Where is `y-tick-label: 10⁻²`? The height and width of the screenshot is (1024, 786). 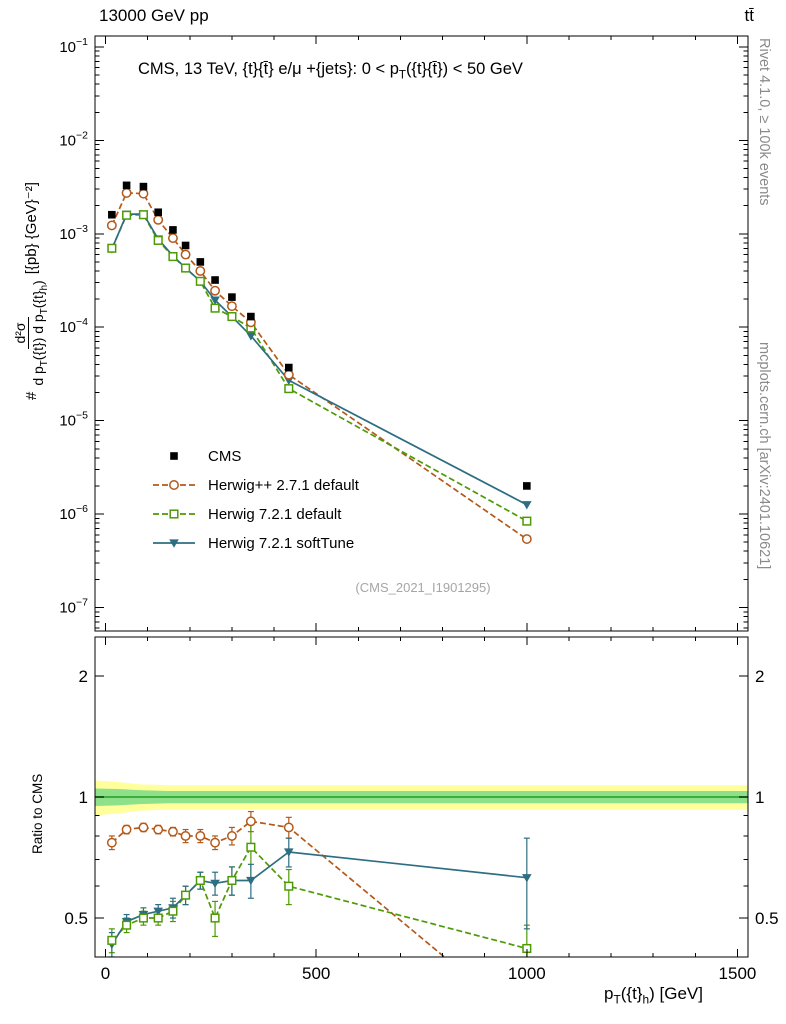 y-tick-label: 10⁻² is located at coordinates (73, 139).